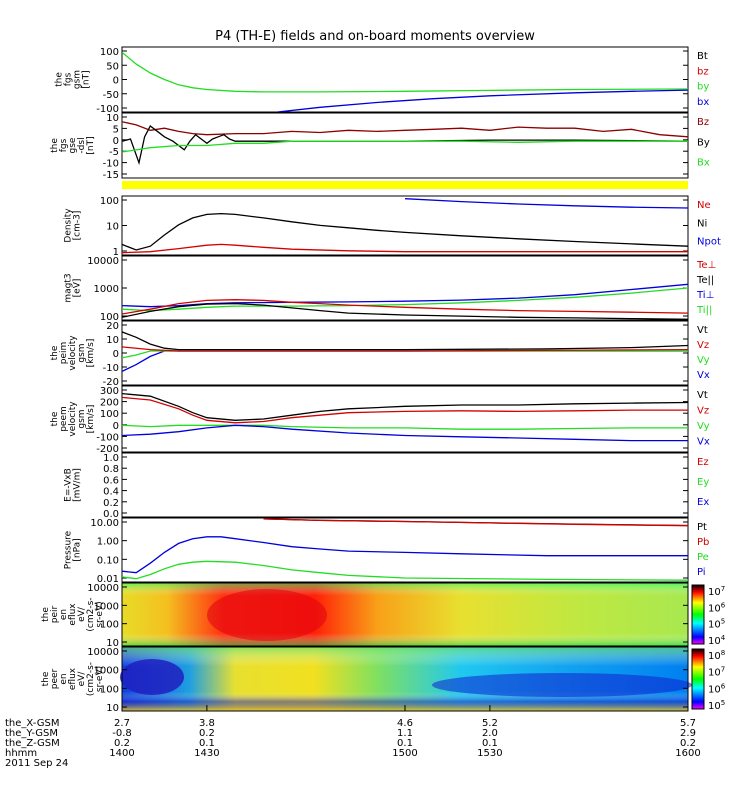  I want to click on legend-entry: Vy, so click(703, 426).